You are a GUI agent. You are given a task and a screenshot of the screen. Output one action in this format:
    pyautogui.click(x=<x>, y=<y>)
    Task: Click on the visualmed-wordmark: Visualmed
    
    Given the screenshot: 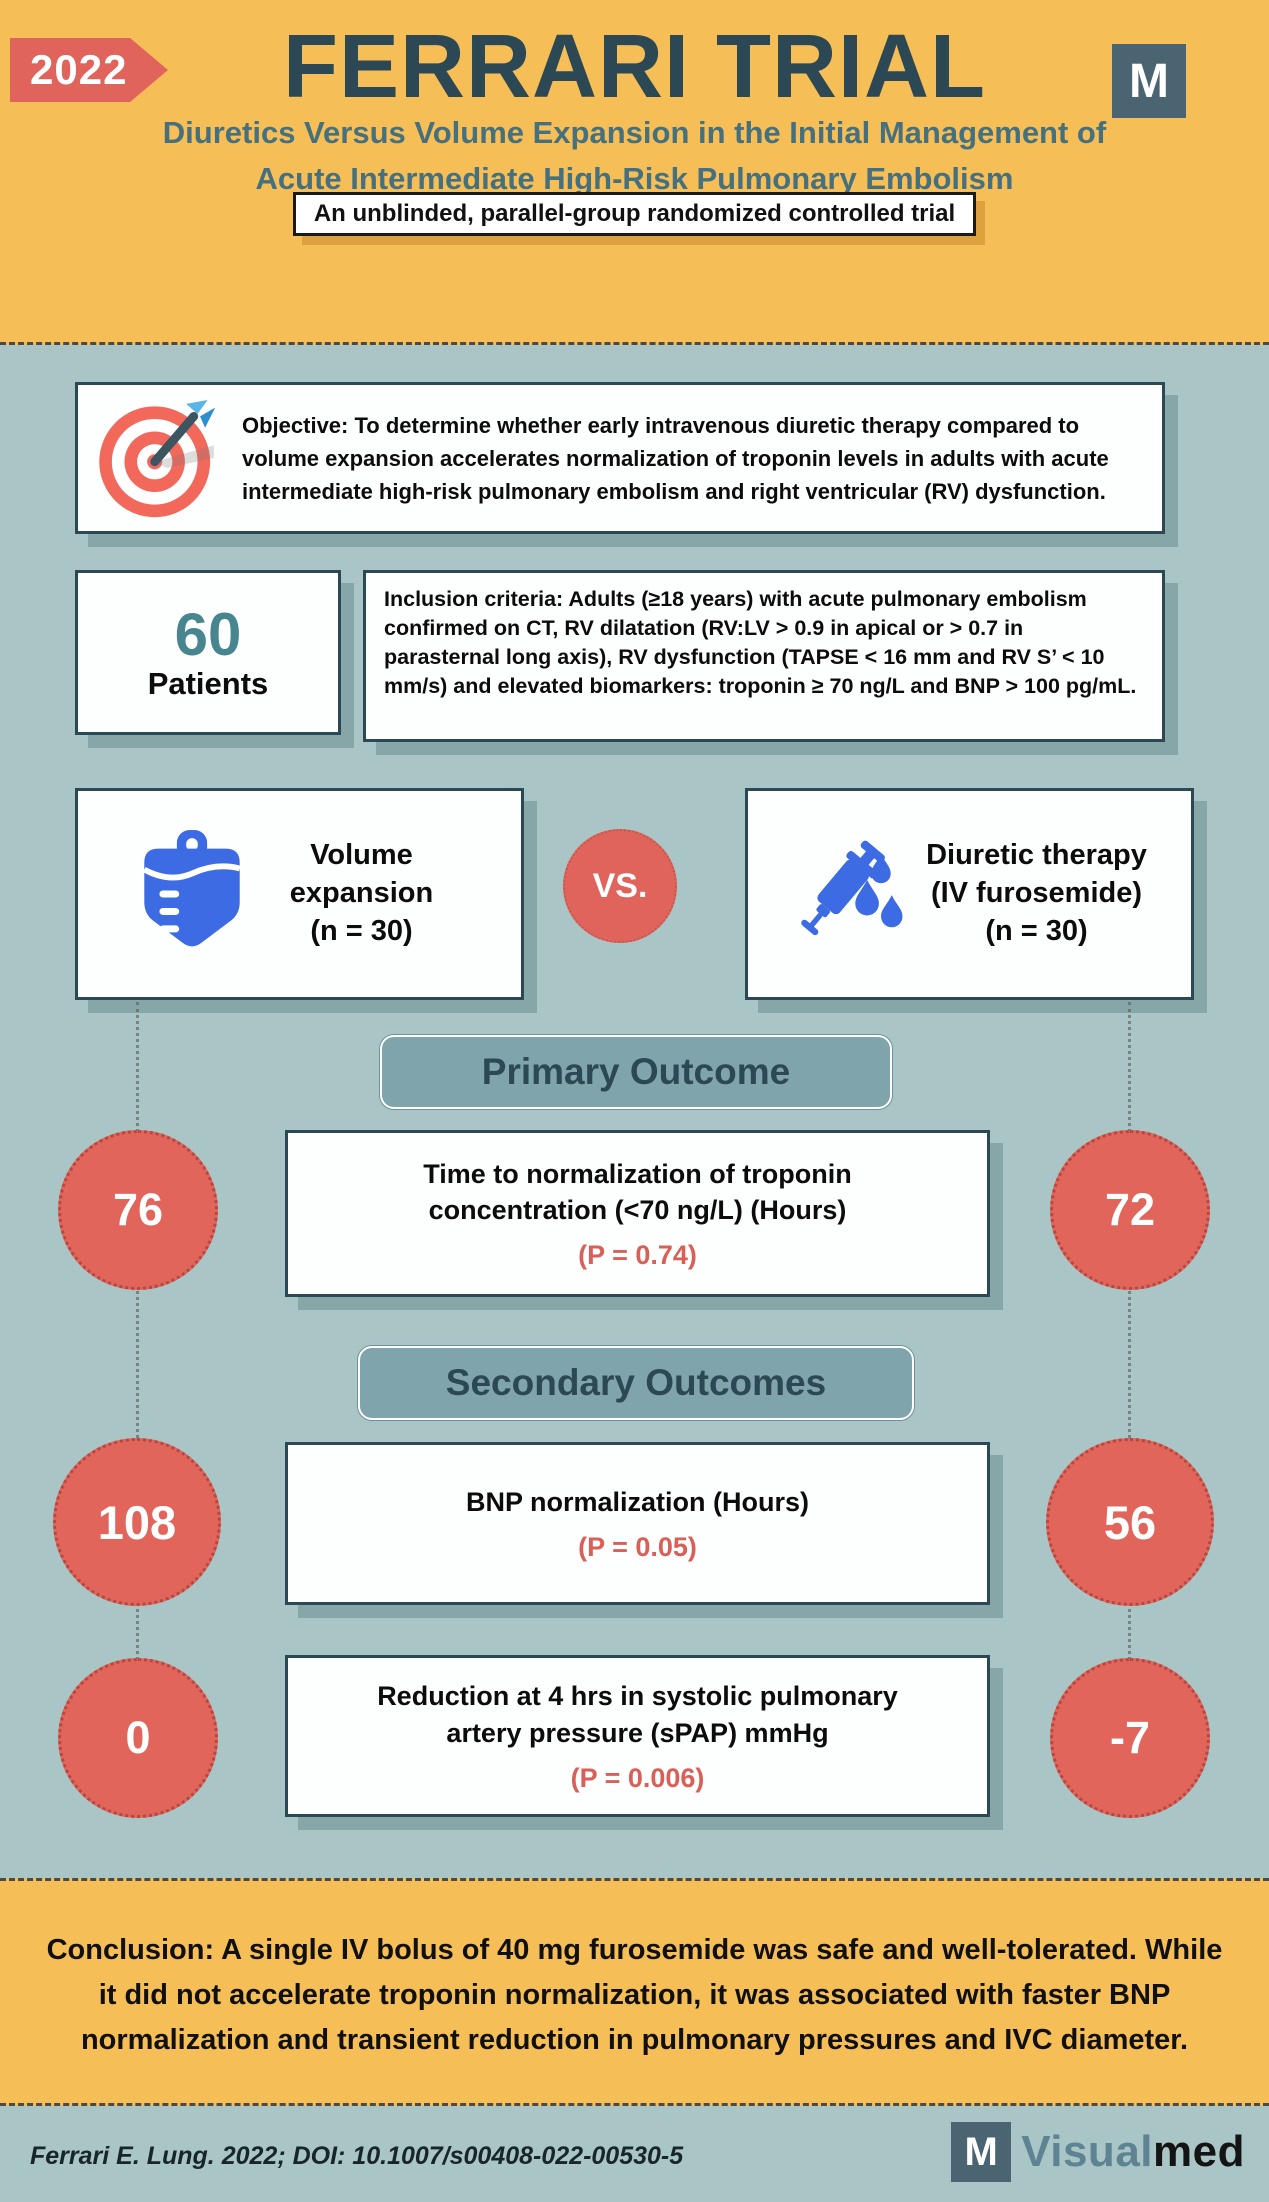 What is the action you would take?
    pyautogui.click(x=1133, y=2152)
    